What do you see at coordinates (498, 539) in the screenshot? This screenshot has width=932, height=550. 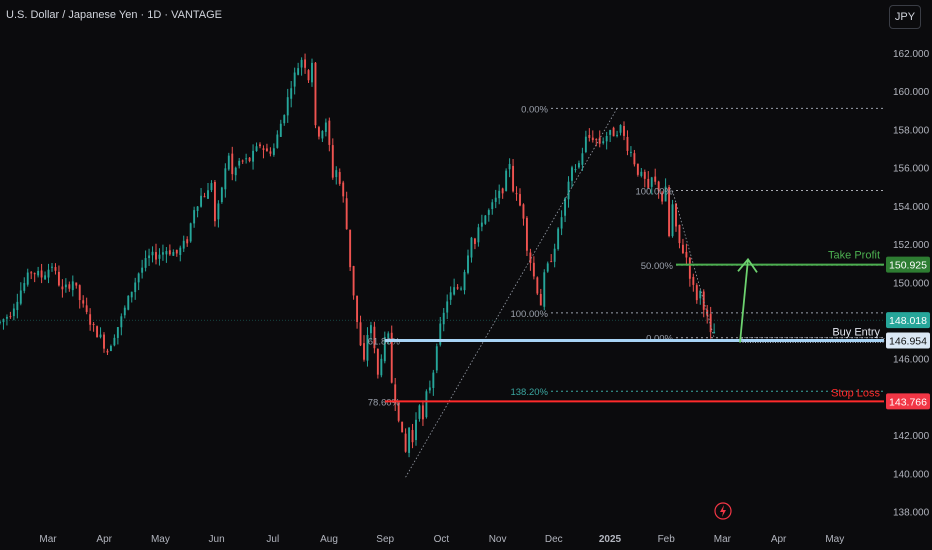 I see `x-tick-label: Nov` at bounding box center [498, 539].